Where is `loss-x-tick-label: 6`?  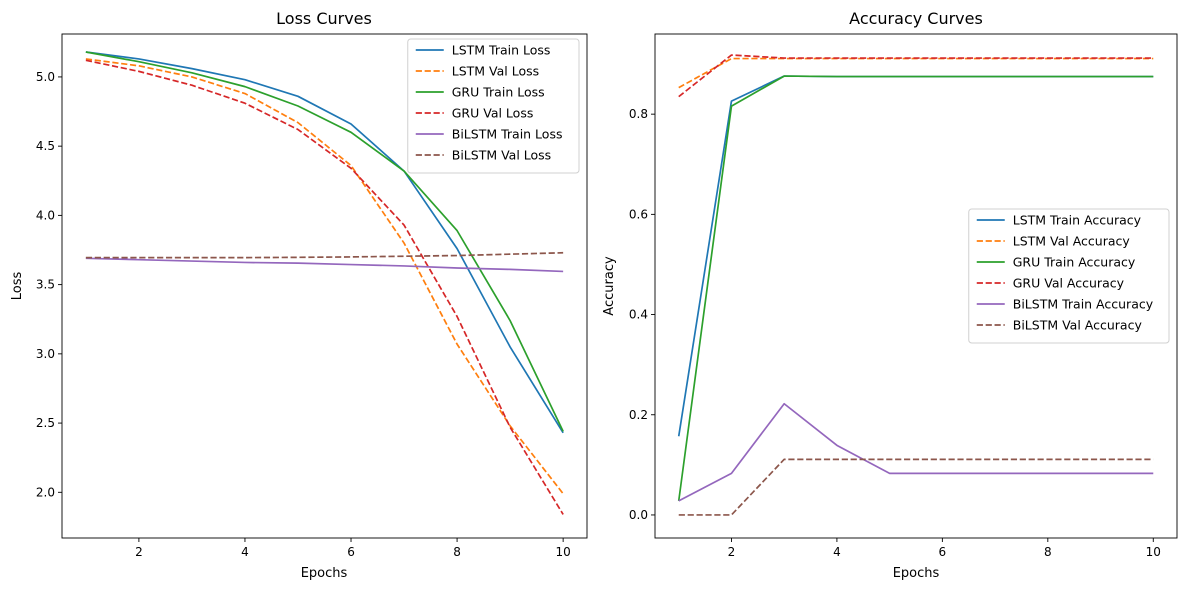
loss-x-tick-label: 6 is located at coordinates (351, 552).